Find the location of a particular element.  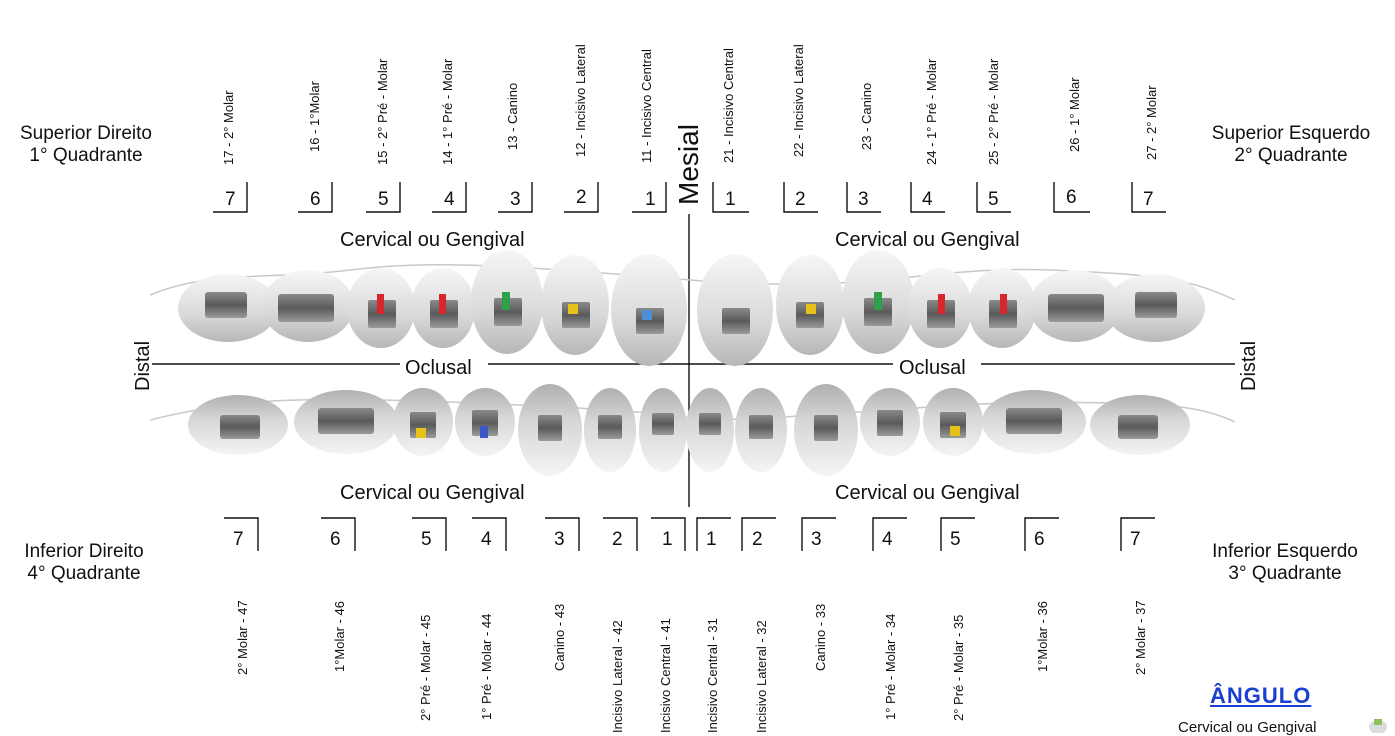

lower-number-32: 2 is located at coordinates (757, 539).